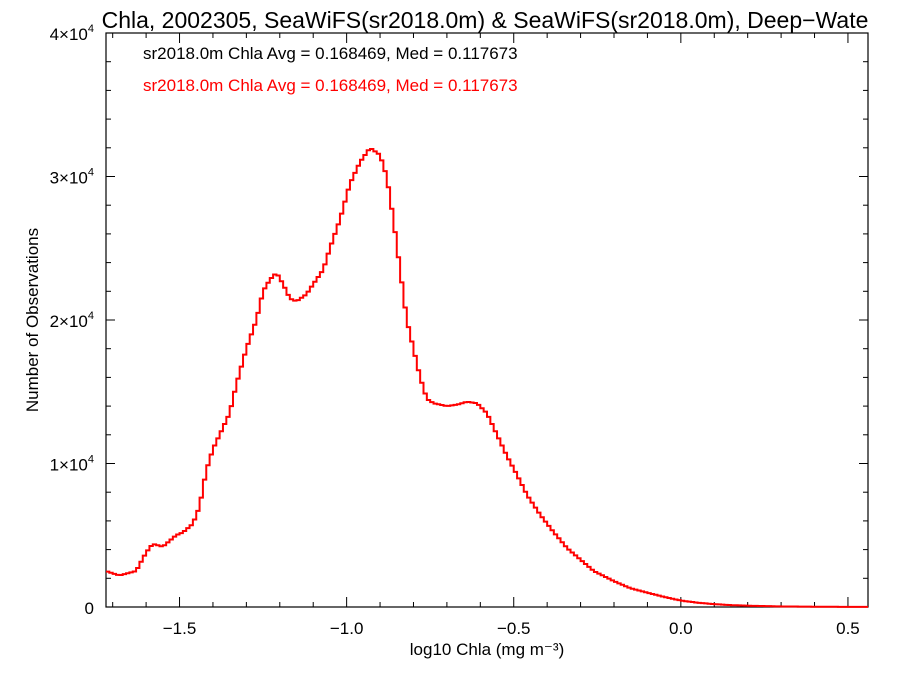  Describe the element at coordinates (72, 320) in the screenshot. I see `y-tick-label-2: 2×10⁴` at that location.